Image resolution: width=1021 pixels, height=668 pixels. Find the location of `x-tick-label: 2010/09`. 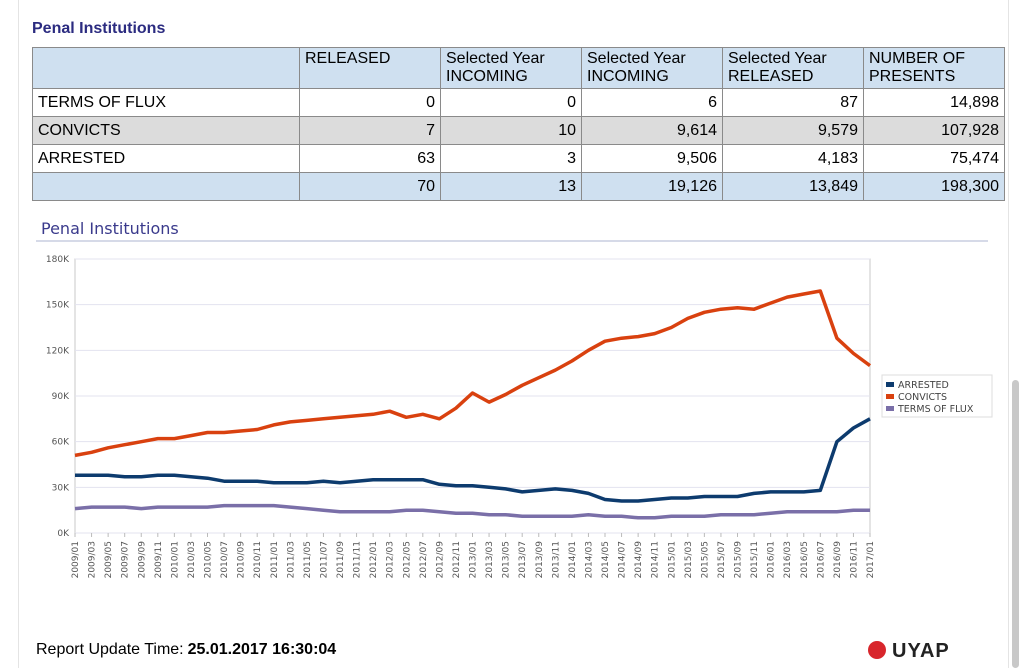

x-tick-label: 2010/09 is located at coordinates (242, 560).